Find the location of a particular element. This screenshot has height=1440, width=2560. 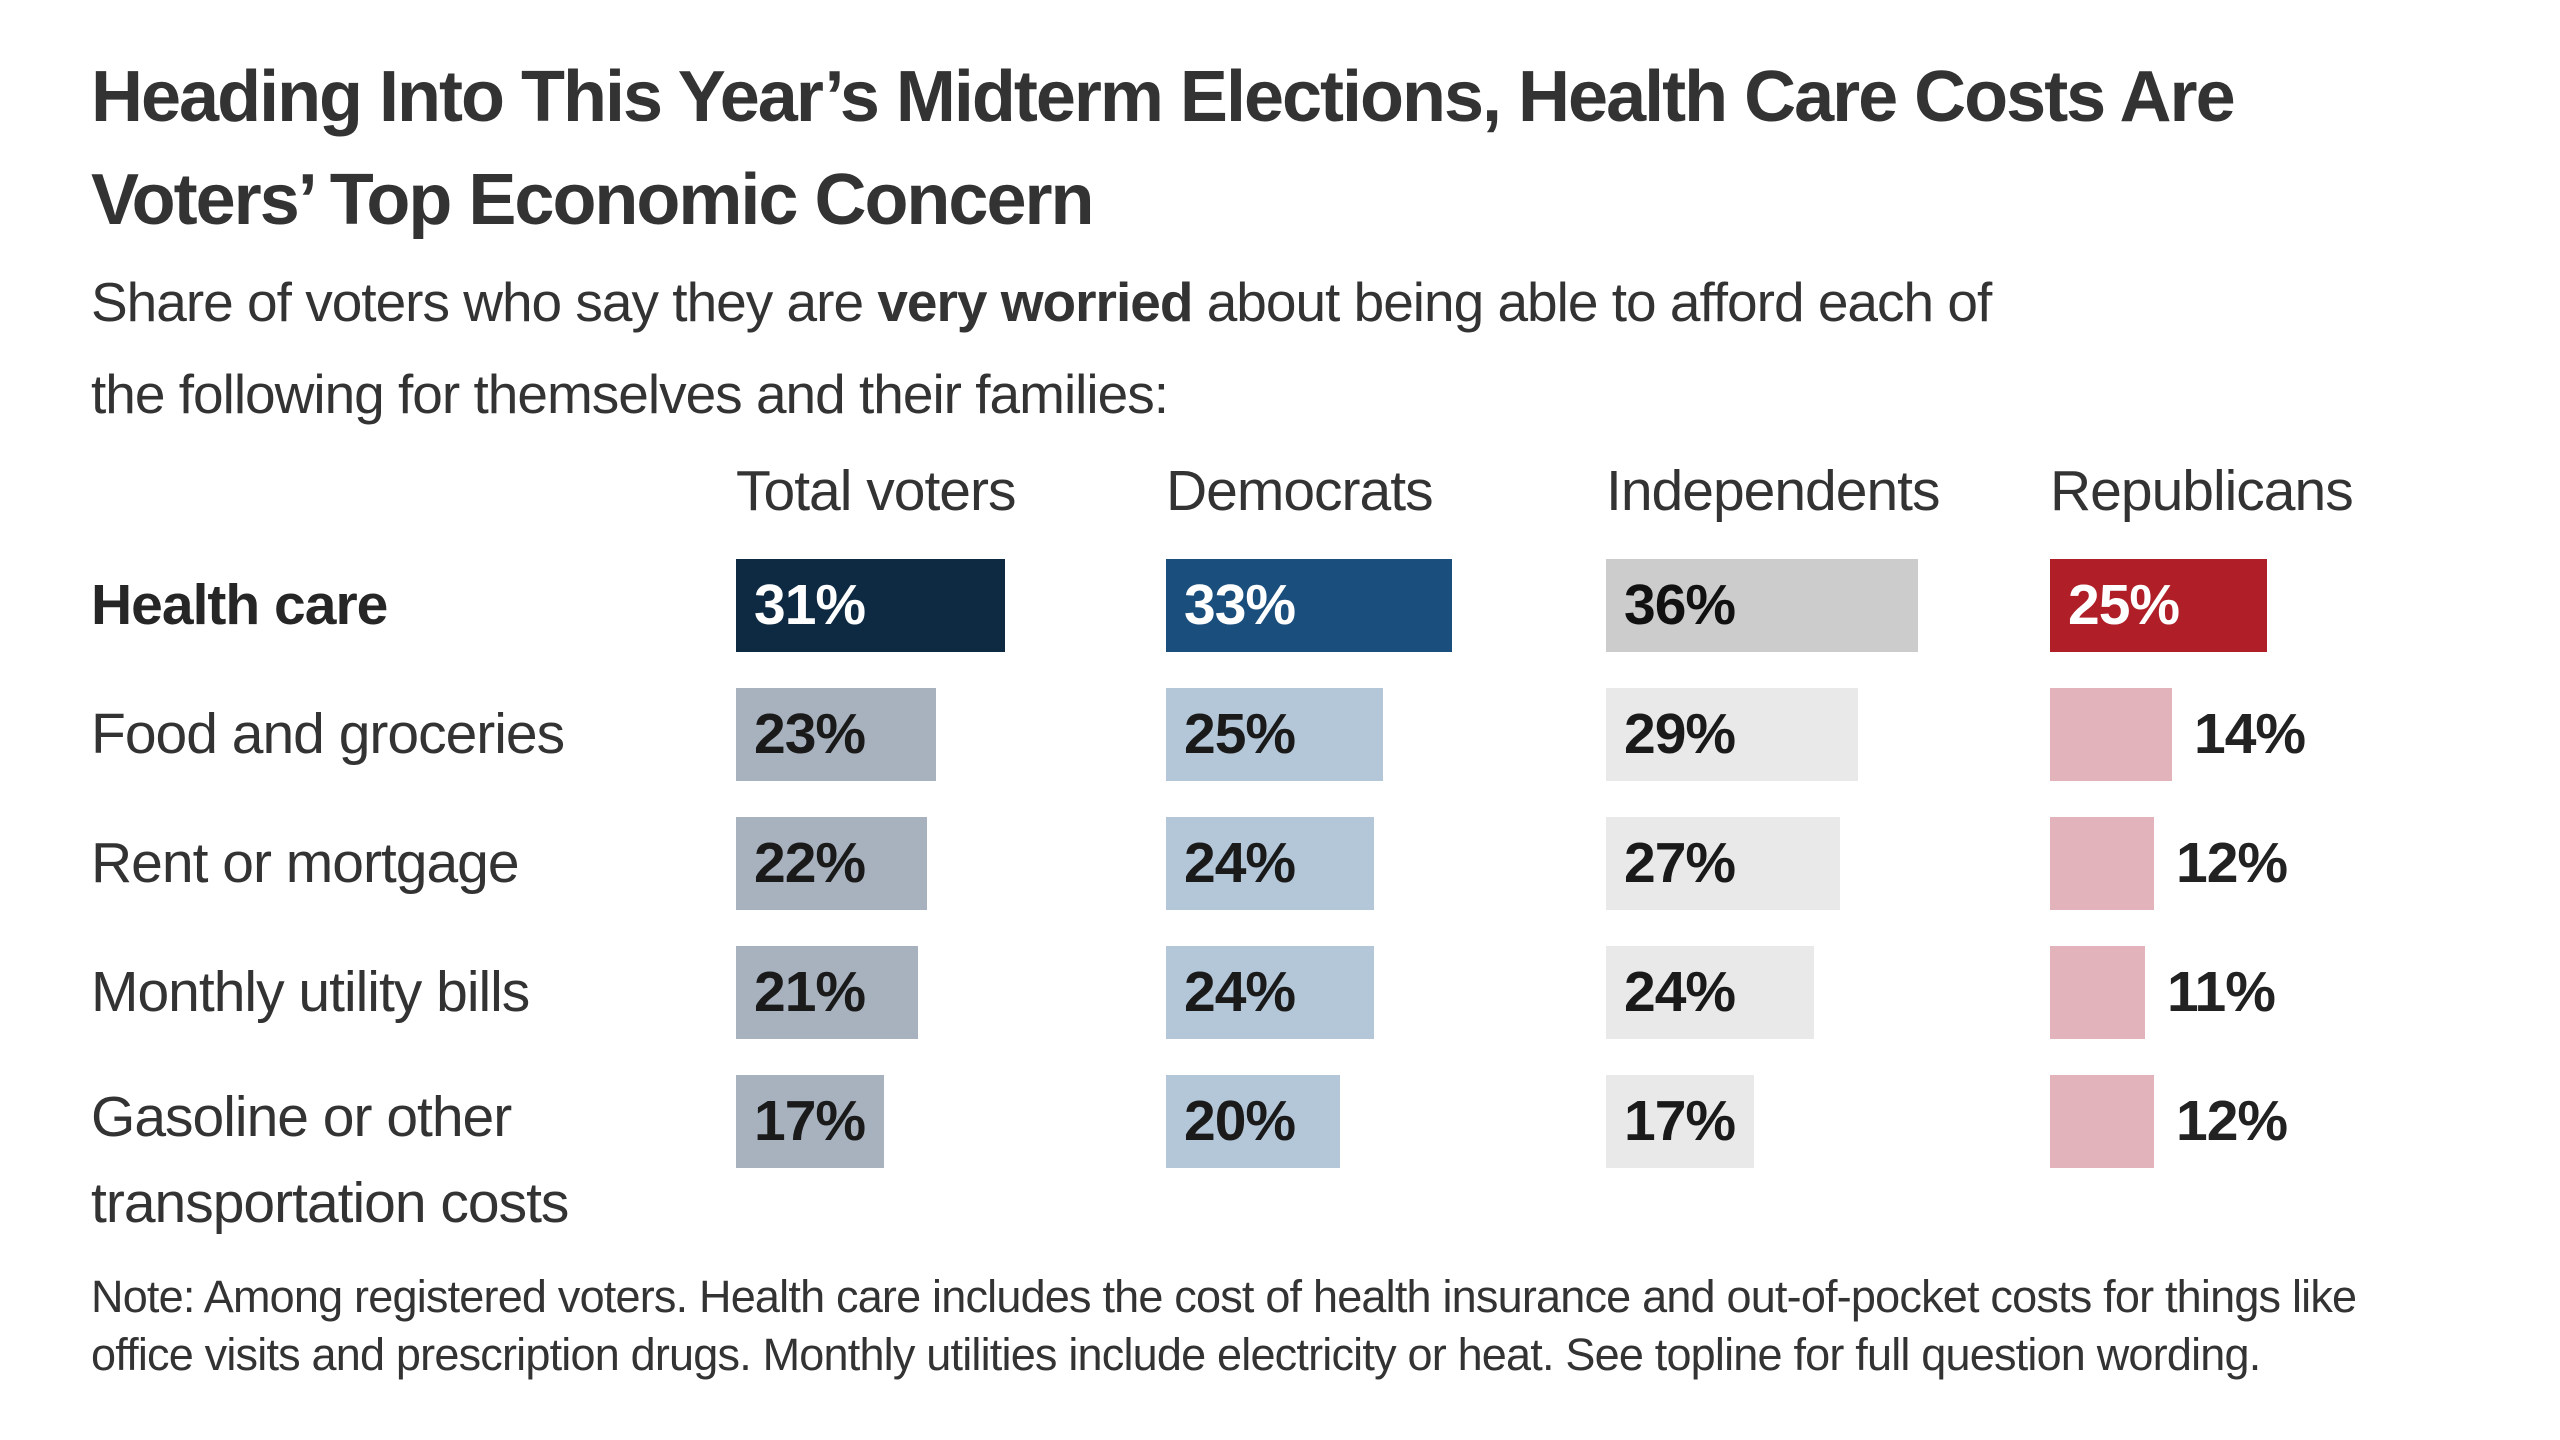

bar-total-voters-health-care: 31% is located at coordinates (870, 605).